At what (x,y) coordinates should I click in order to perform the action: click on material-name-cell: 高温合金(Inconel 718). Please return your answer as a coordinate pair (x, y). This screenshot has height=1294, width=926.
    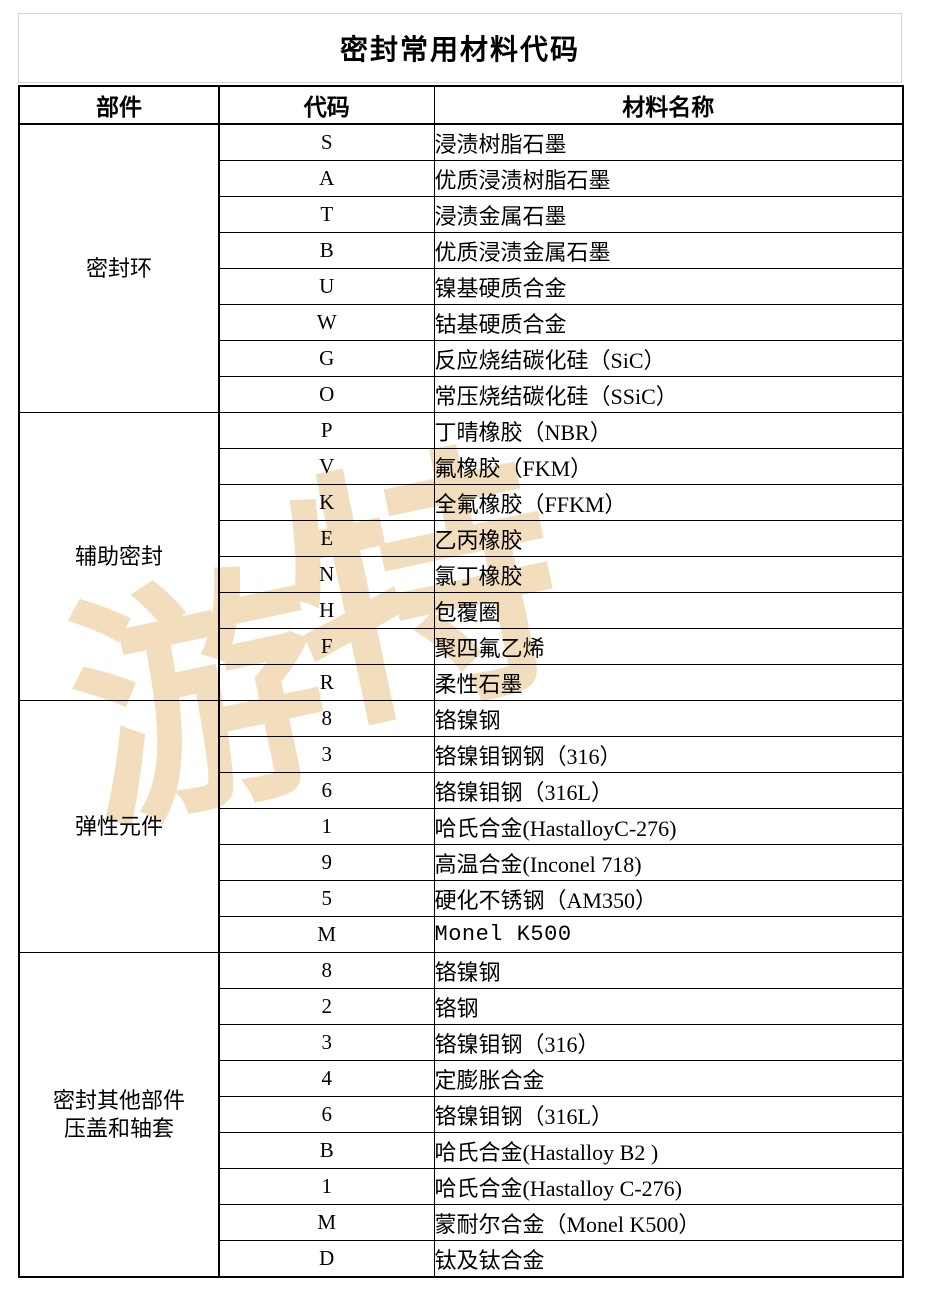
    Looking at the image, I should click on (668, 862).